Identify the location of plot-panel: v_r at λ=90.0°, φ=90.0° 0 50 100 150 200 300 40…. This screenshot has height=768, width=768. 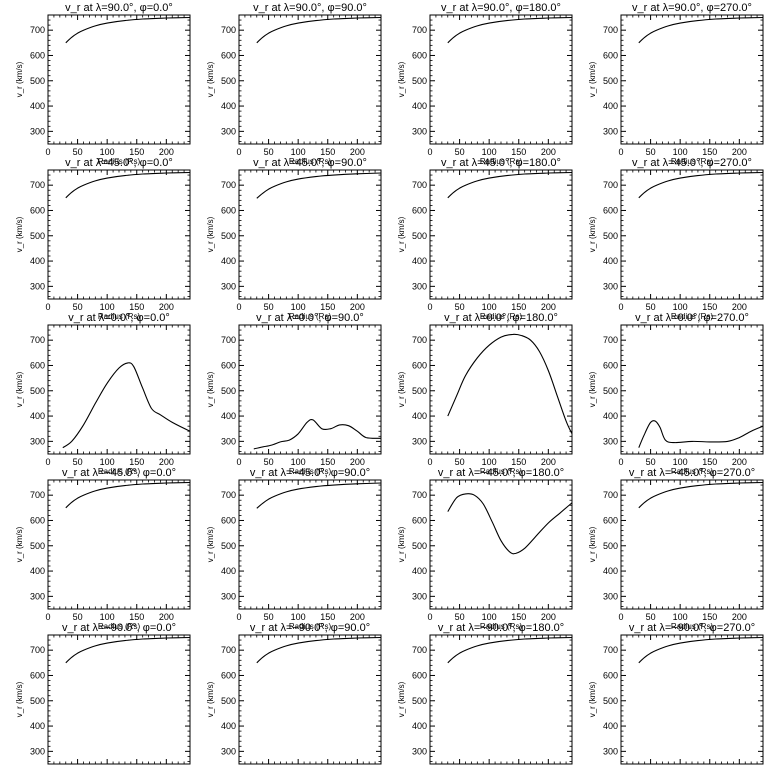
(294, 84).